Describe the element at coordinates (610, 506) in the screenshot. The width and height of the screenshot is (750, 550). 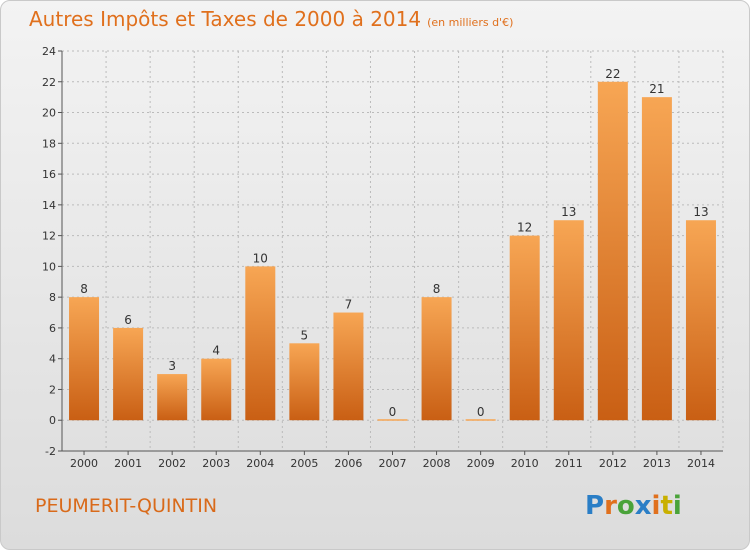
I see `logo-letter: r` at that location.